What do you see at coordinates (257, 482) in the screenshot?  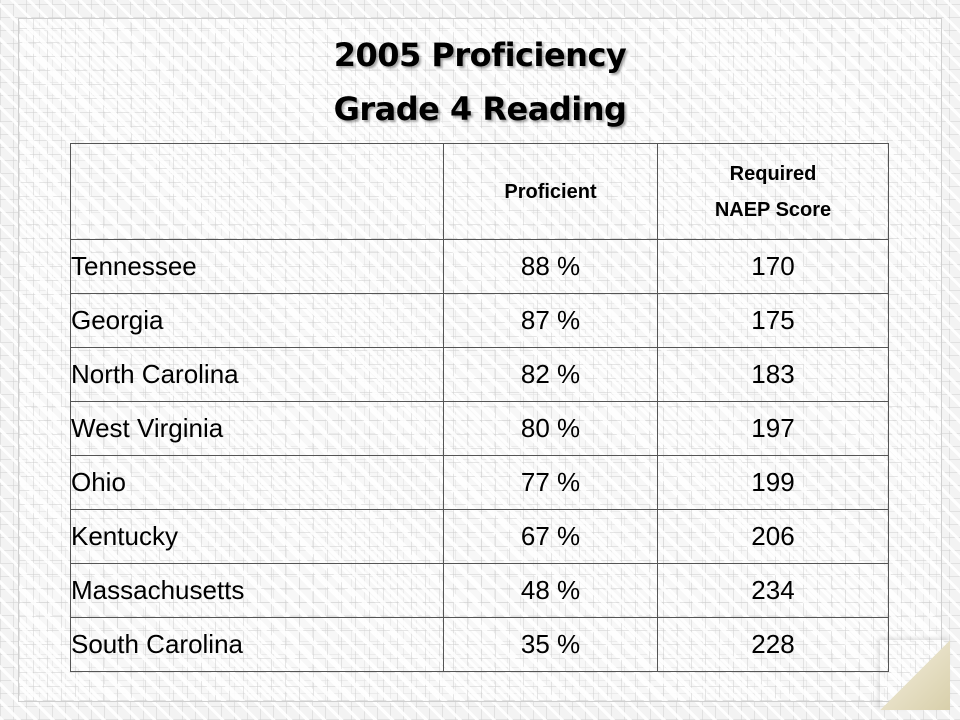 I see `state-cell: Ohio` at bounding box center [257, 482].